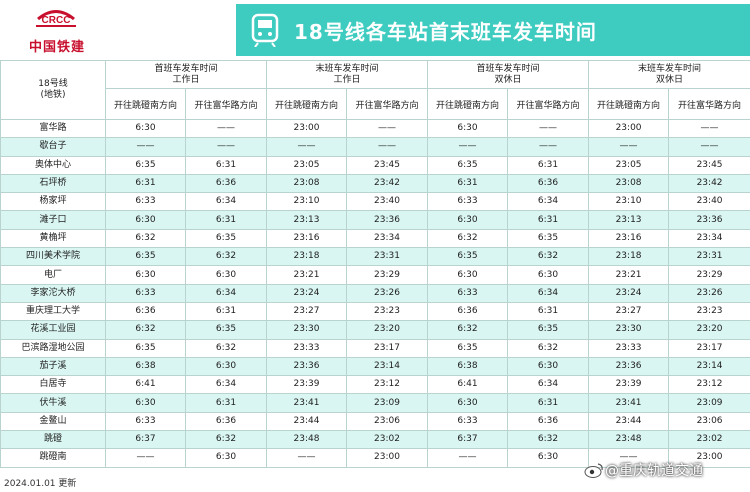  Describe the element at coordinates (53, 421) in the screenshot. I see `station-name: 金鳌山` at that location.